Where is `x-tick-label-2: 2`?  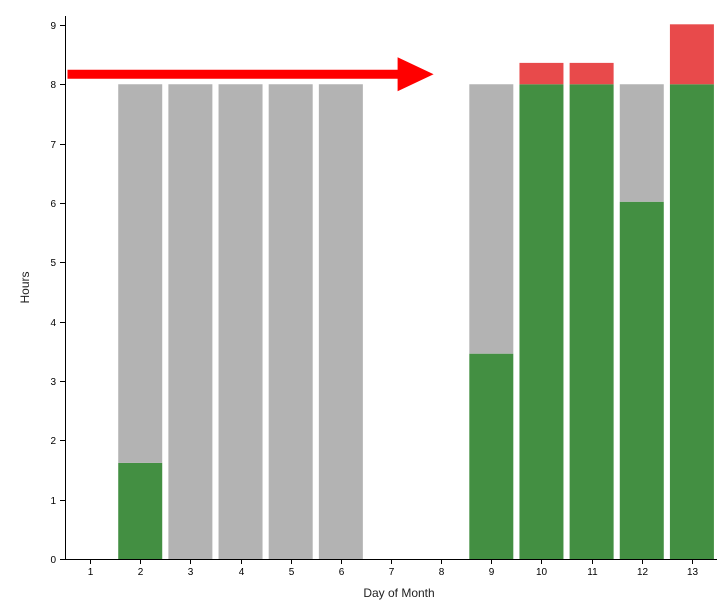 x-tick-label-2: 2 is located at coordinates (141, 572).